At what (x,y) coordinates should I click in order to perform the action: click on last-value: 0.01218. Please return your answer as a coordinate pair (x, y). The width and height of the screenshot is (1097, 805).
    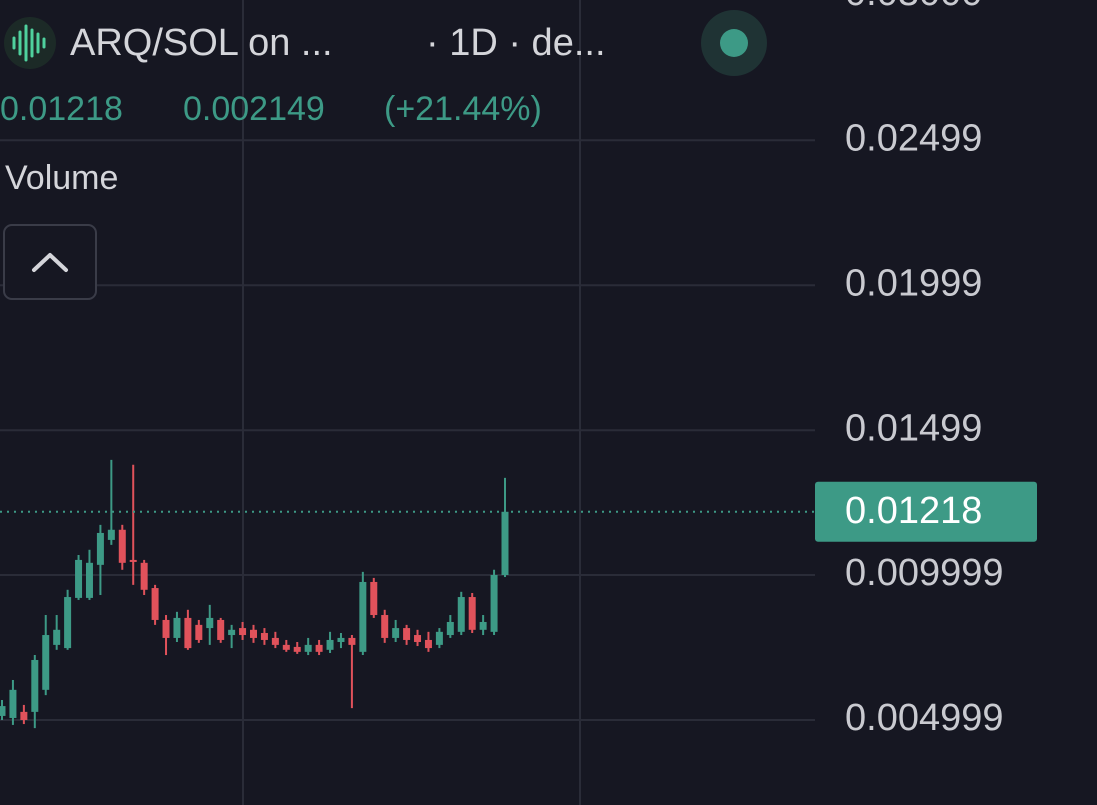
    Looking at the image, I should click on (61, 109).